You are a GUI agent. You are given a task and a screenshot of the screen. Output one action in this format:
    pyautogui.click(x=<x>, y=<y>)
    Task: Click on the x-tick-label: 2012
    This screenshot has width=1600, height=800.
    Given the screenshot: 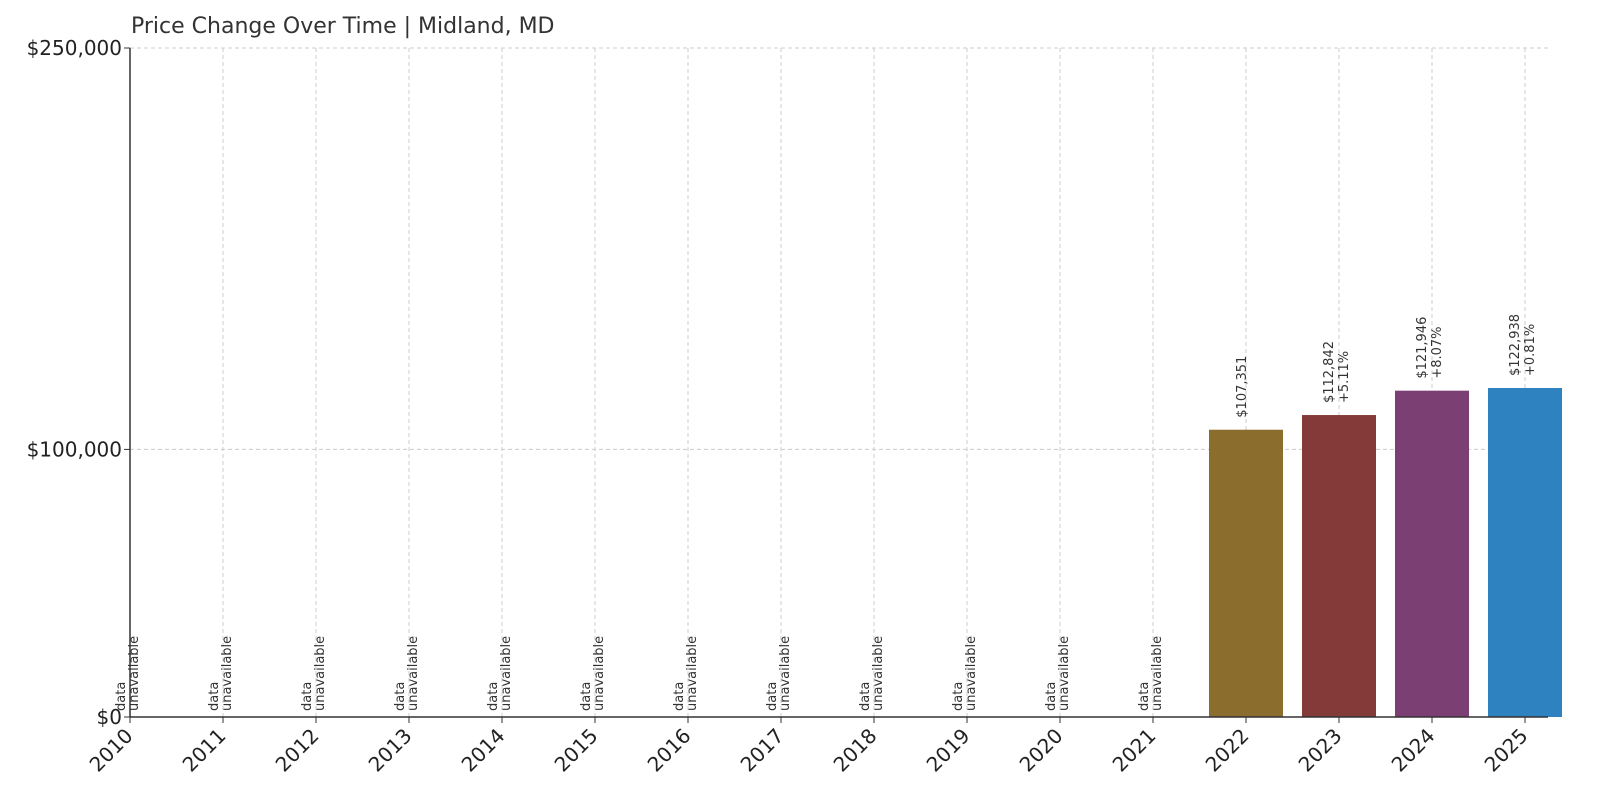 What is the action you would take?
    pyautogui.click(x=297, y=750)
    